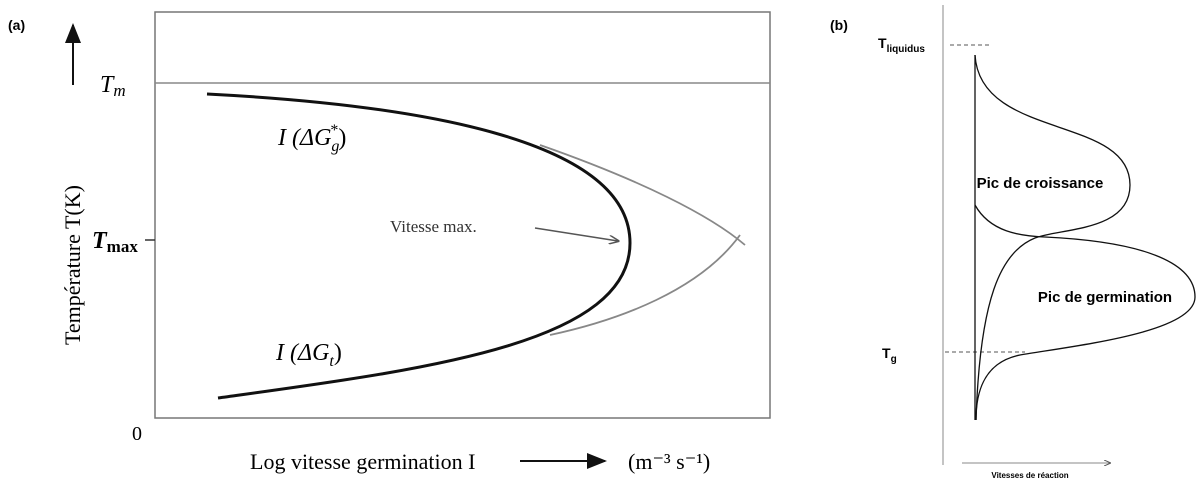 This screenshot has width=1200, height=480. Describe the element at coordinates (308, 355) in the screenshot. I see `curve-bottom-label: I (ΔGt)` at that location.